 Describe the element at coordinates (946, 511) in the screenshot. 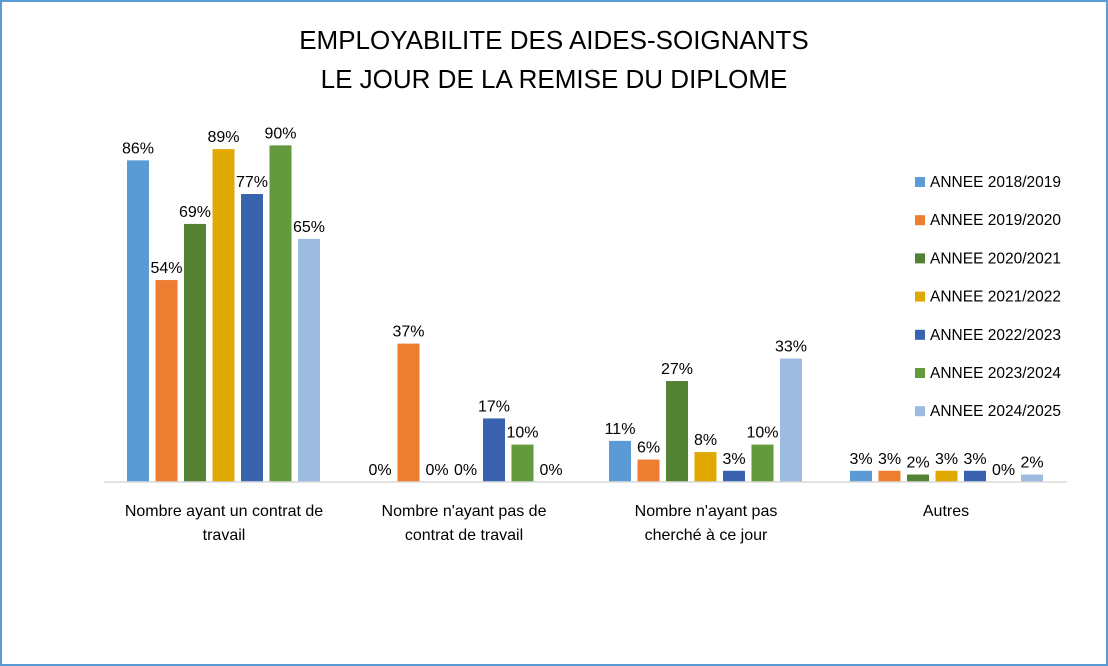

I see `category-label: Autres` at that location.